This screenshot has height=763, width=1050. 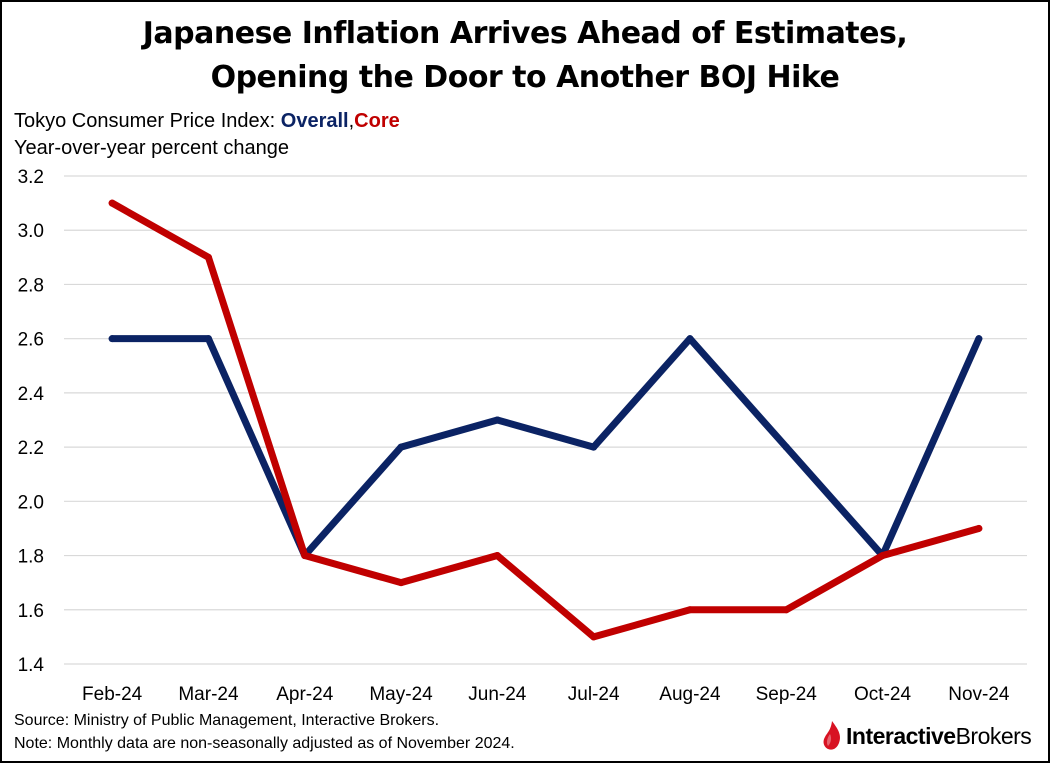 What do you see at coordinates (31, 421) in the screenshot?
I see `y-axis-ticks: 3.2 3.0 2.8 2.6 2.4 2.2 2.0 1.8 1.6 1.4` at bounding box center [31, 421].